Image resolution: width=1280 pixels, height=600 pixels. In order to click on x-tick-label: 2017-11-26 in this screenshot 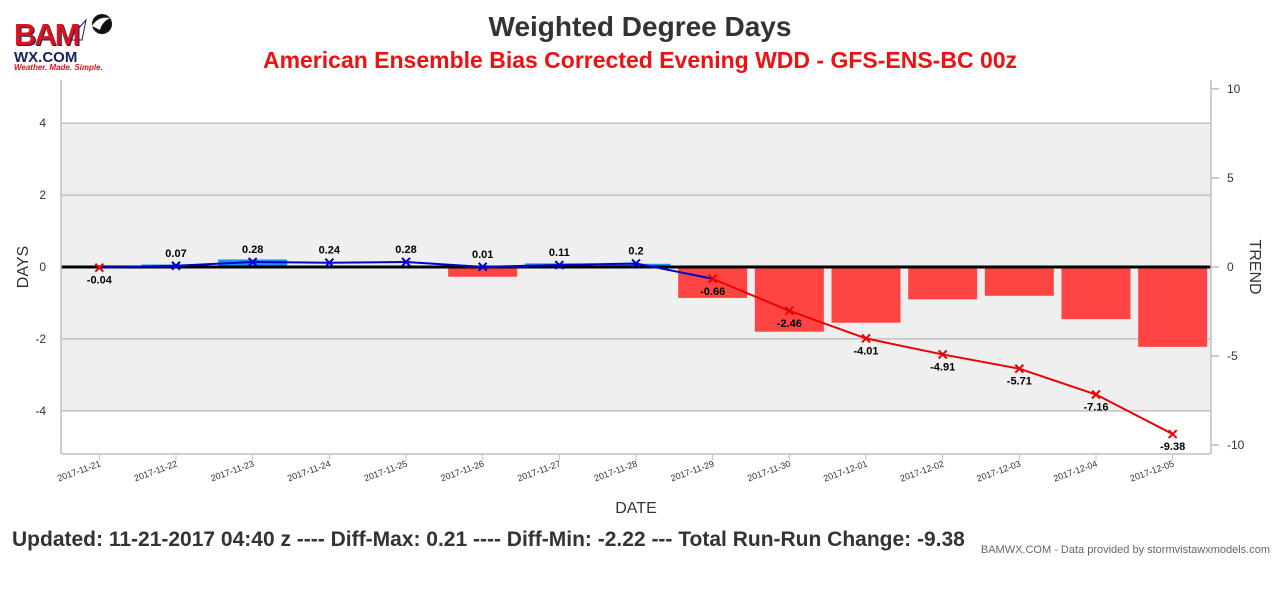, I will do `click(462, 470)`.